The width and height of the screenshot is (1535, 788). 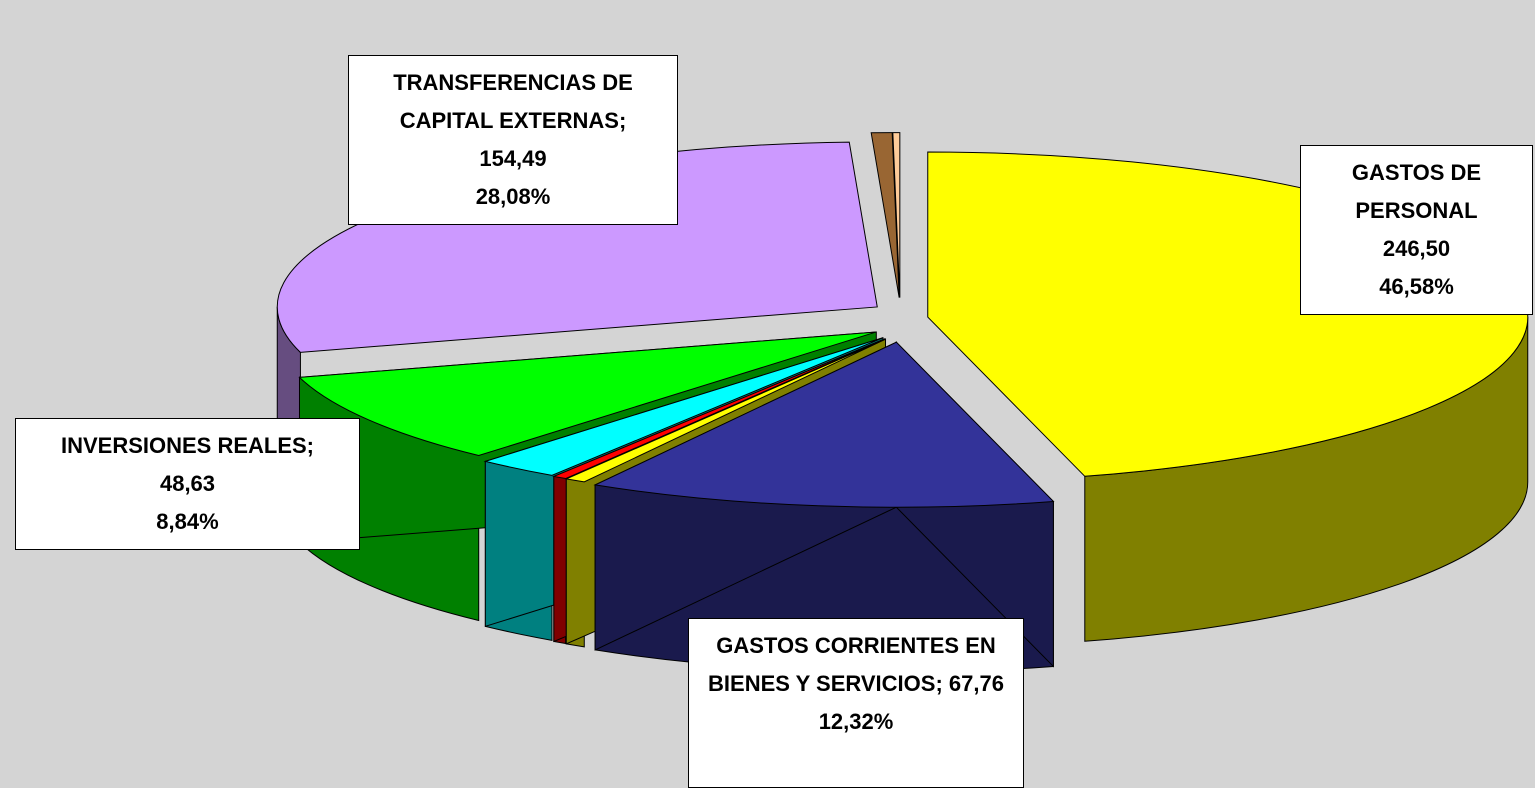 What do you see at coordinates (976, 683) in the screenshot?
I see `value-label: 67,76` at bounding box center [976, 683].